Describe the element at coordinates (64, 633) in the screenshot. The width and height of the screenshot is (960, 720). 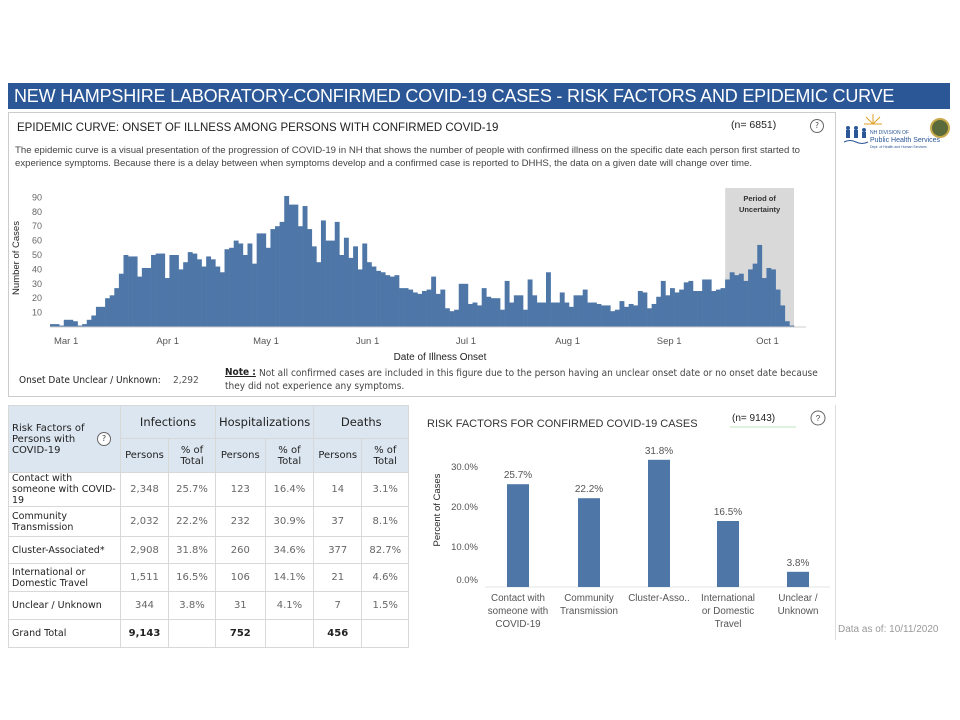
I see `row-label: Grand Total` at that location.